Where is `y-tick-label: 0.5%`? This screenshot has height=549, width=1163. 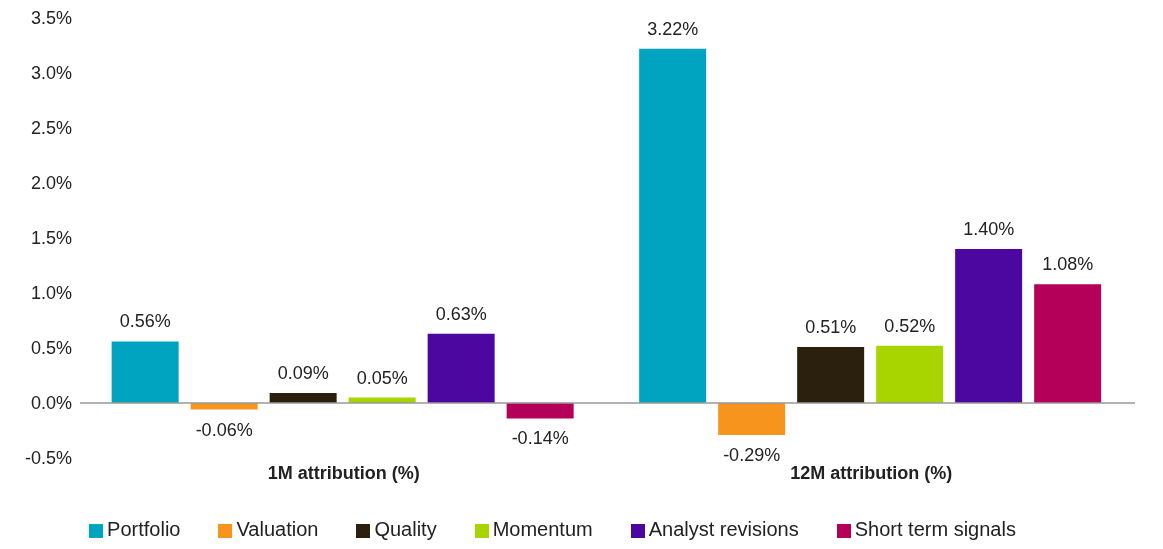 y-tick-label: 0.5% is located at coordinates (51, 348).